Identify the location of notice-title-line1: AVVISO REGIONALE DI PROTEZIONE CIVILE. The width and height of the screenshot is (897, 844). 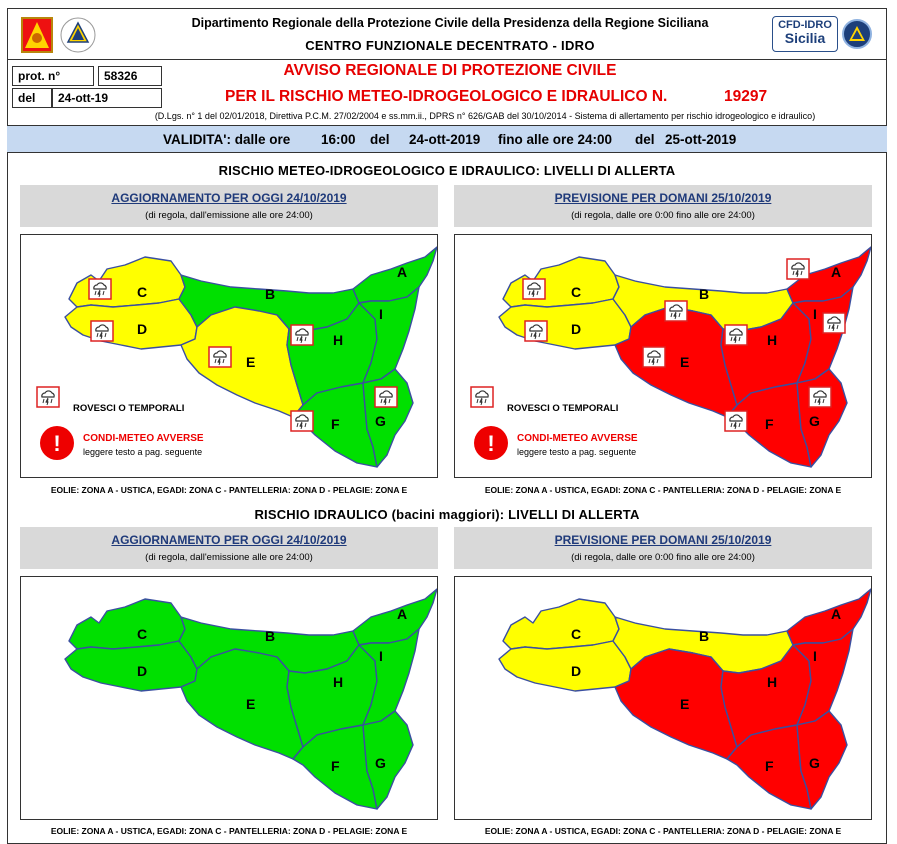
(450, 70).